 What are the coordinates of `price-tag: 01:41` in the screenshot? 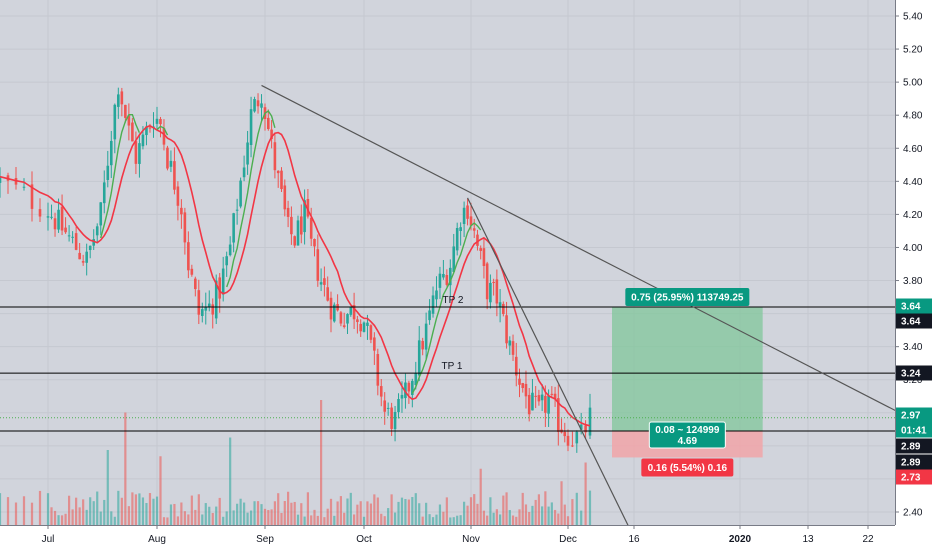 It's located at (914, 430).